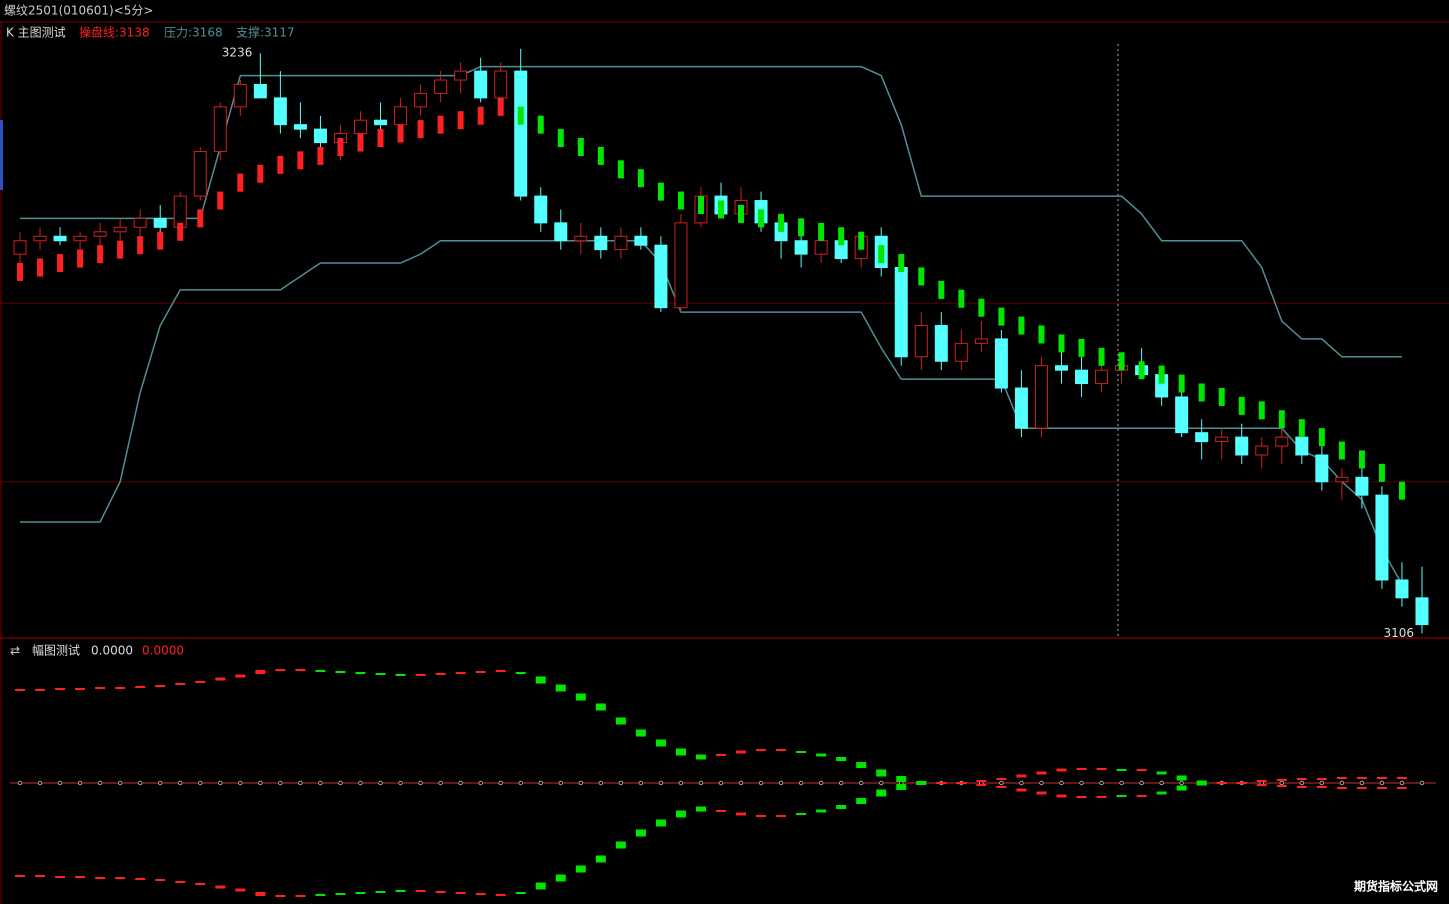  Describe the element at coordinates (193, 33) in the screenshot. I see `legend-entry: 压力:3168` at that location.